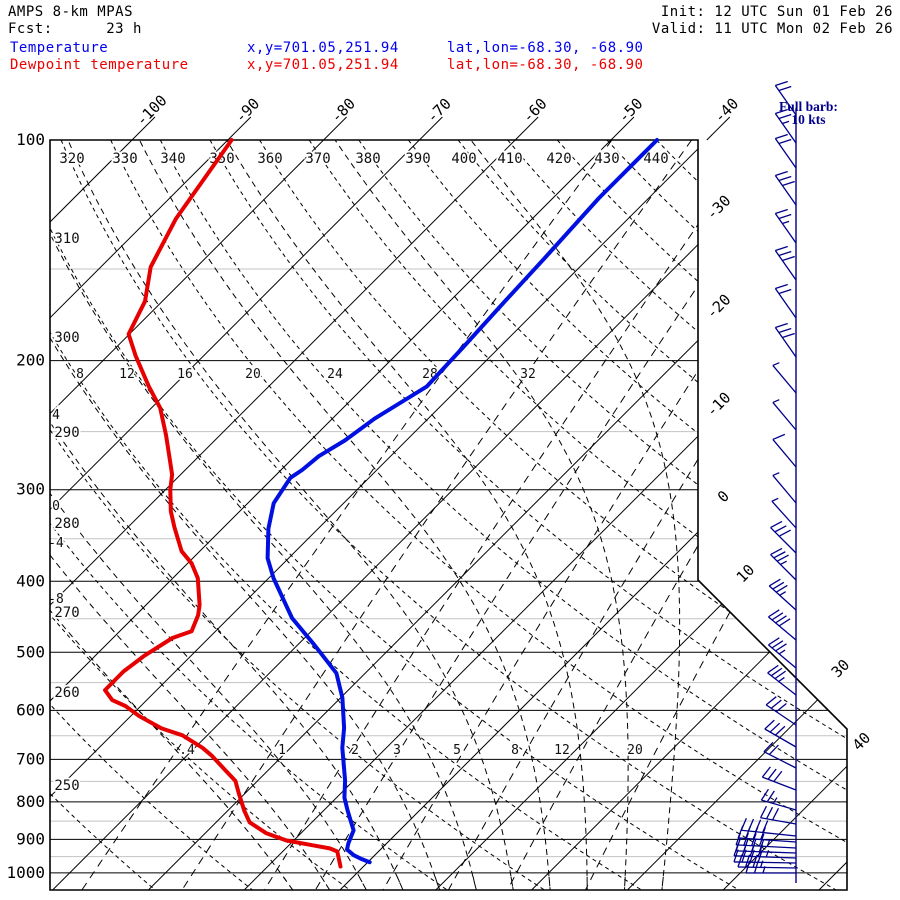 Image resolution: width=900 pixels, height=900 pixels. Describe the element at coordinates (355, 750) in the screenshot. I see `mixing-ratio-label: 2` at that location.